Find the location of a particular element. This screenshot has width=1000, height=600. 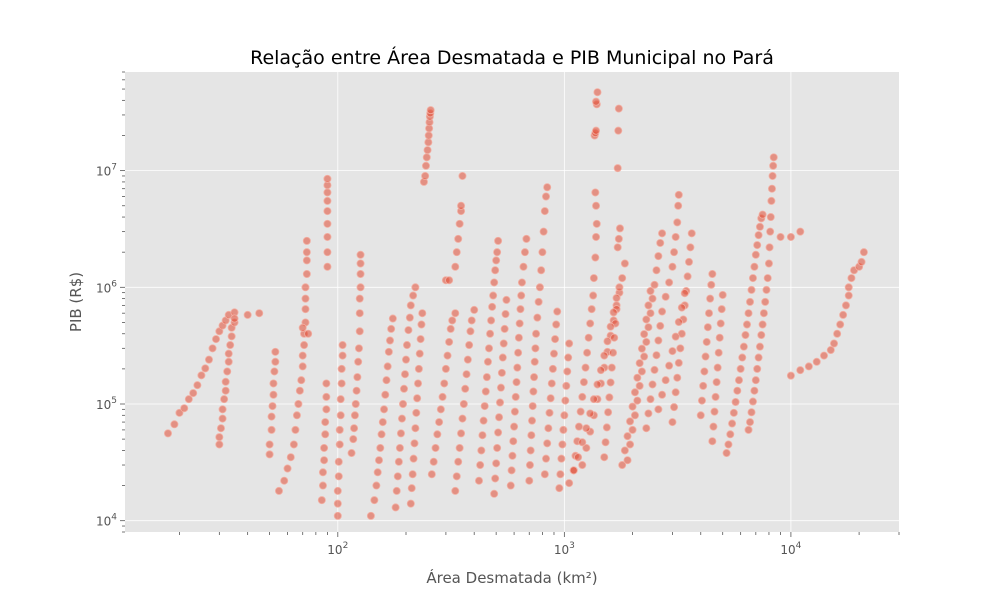

y-tick-exponent: 4 is located at coordinates (114, 518).